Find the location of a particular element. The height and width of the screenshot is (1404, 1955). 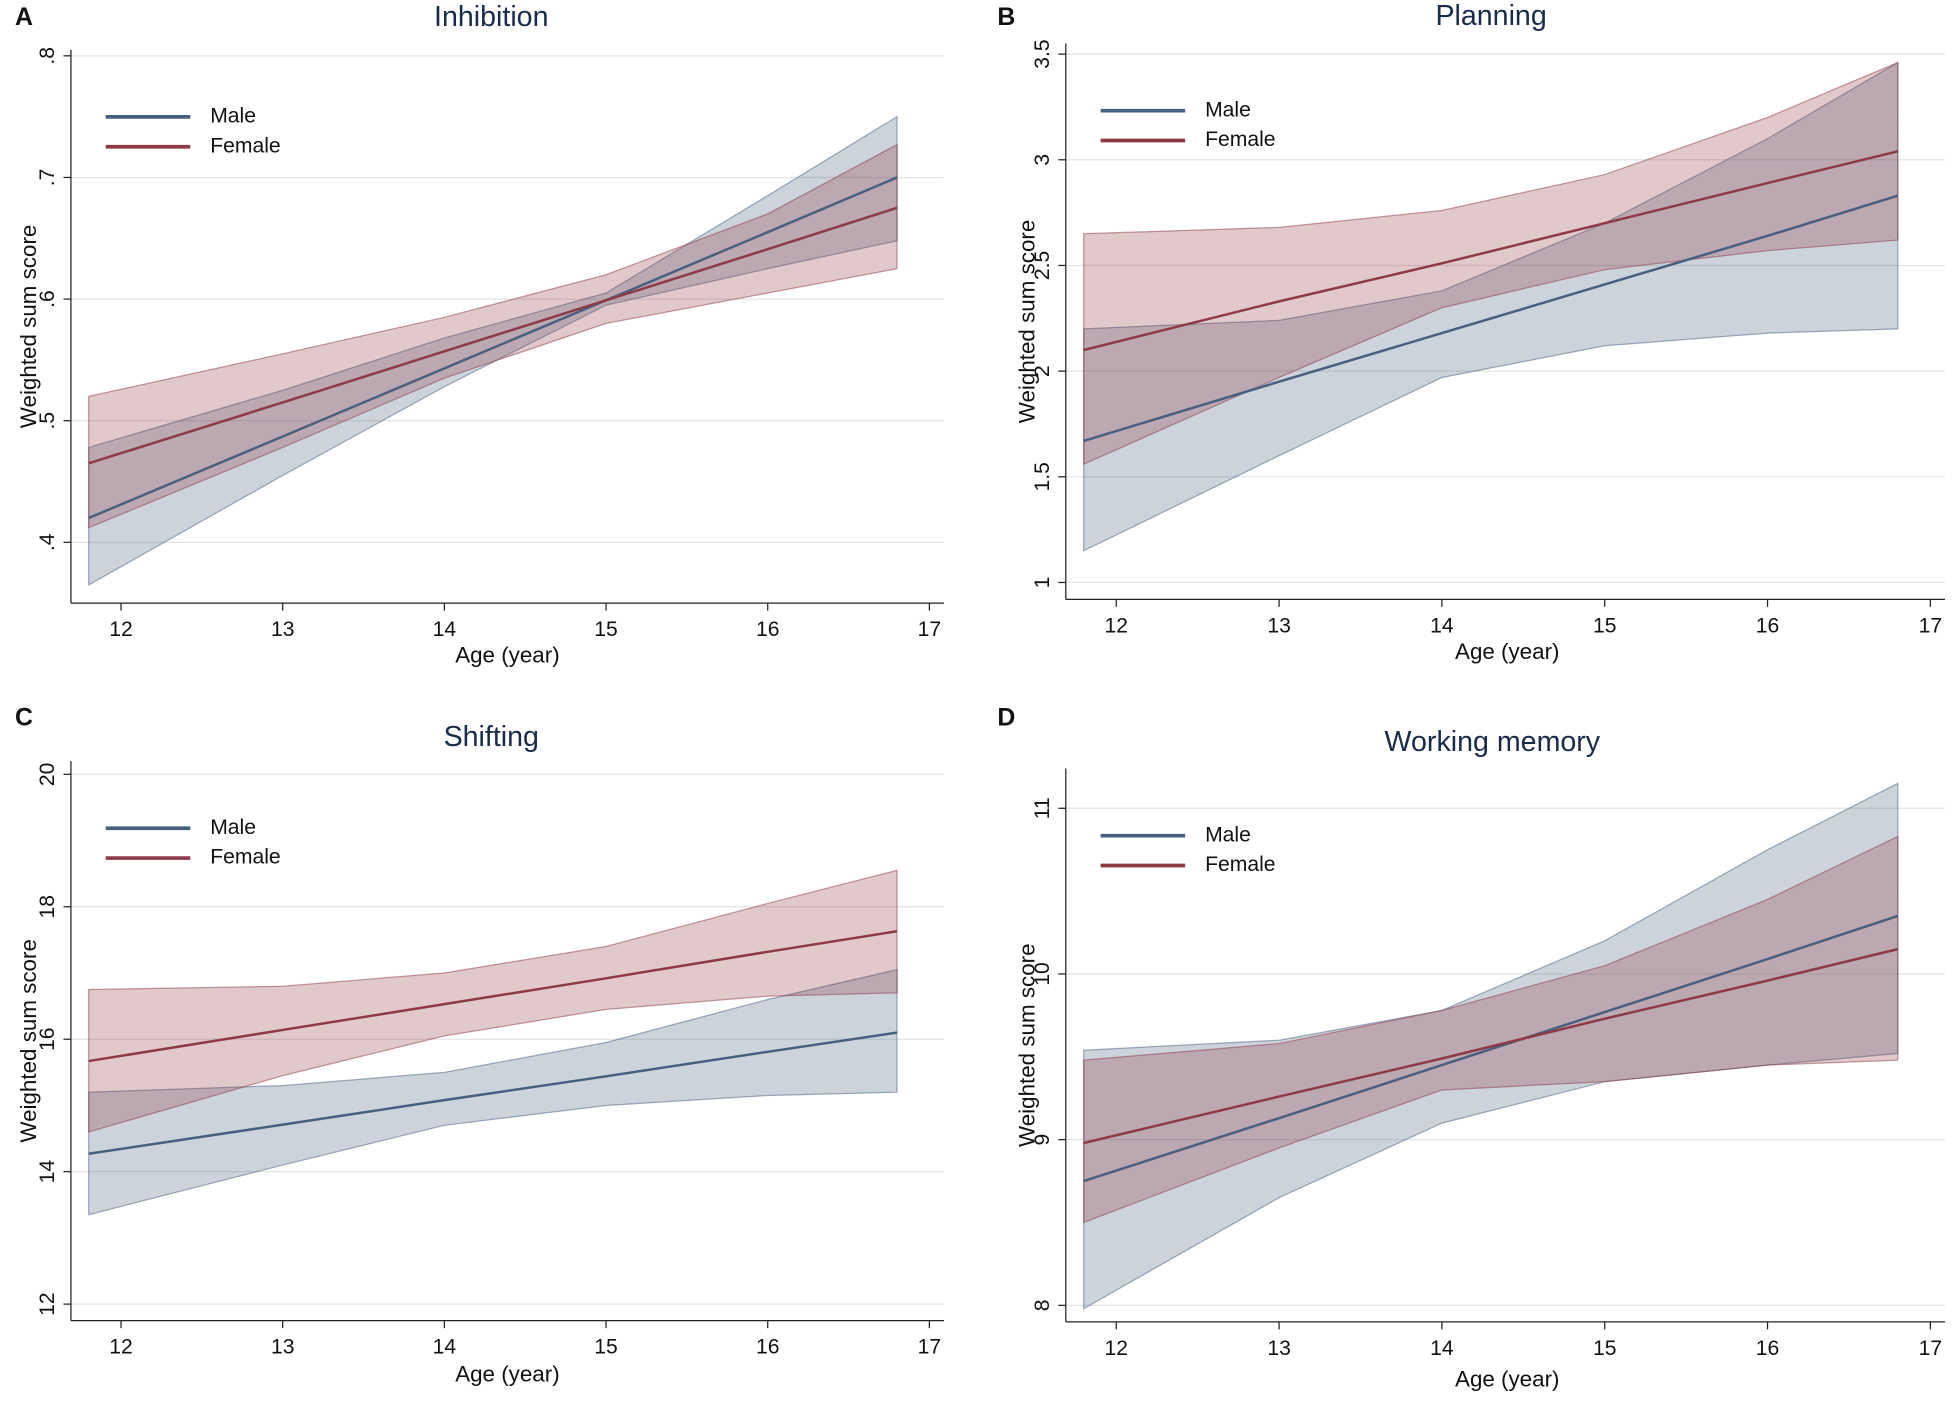

y-tick-label: 12 is located at coordinates (47, 1303).